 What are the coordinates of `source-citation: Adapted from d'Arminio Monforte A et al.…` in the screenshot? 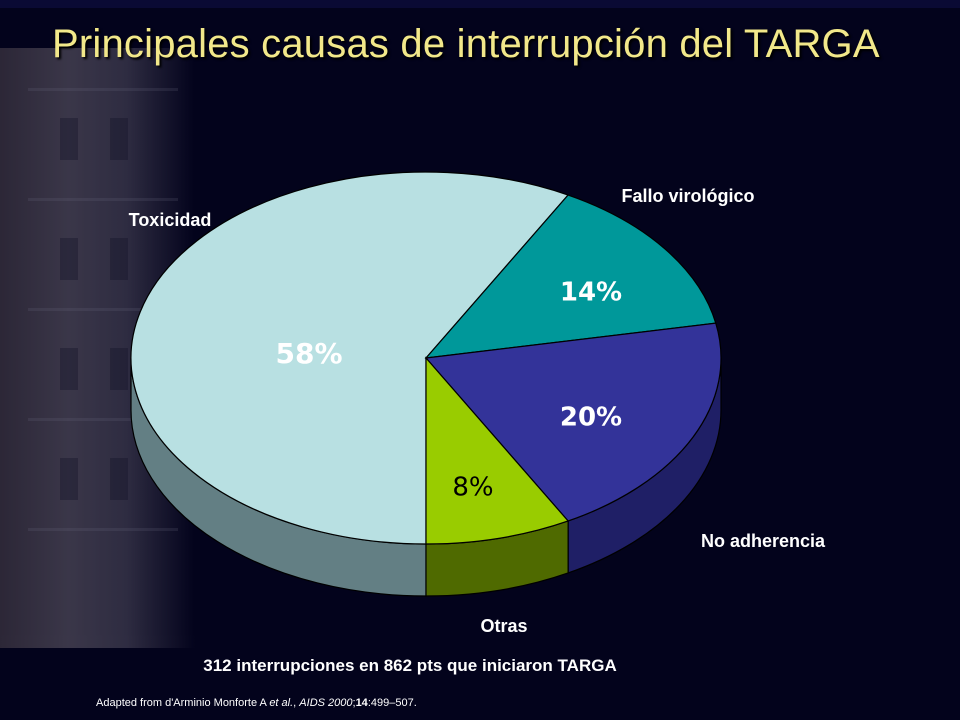 It's located at (256, 703).